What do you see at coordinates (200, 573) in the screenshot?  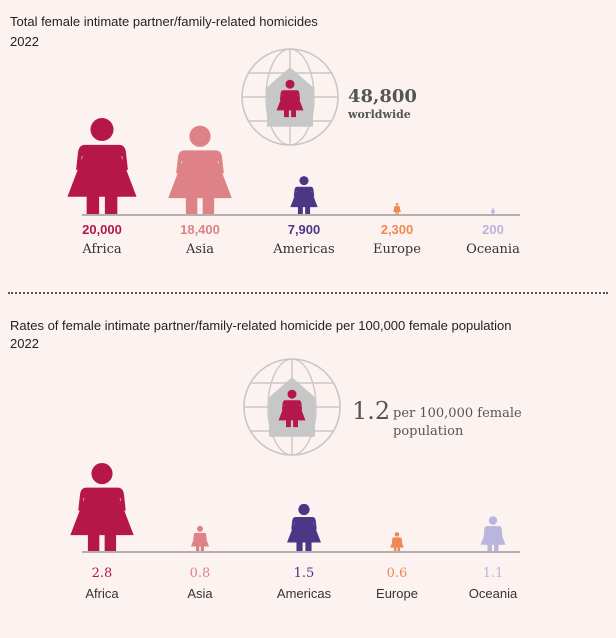 I see `value-label-asia: 0.8` at bounding box center [200, 573].